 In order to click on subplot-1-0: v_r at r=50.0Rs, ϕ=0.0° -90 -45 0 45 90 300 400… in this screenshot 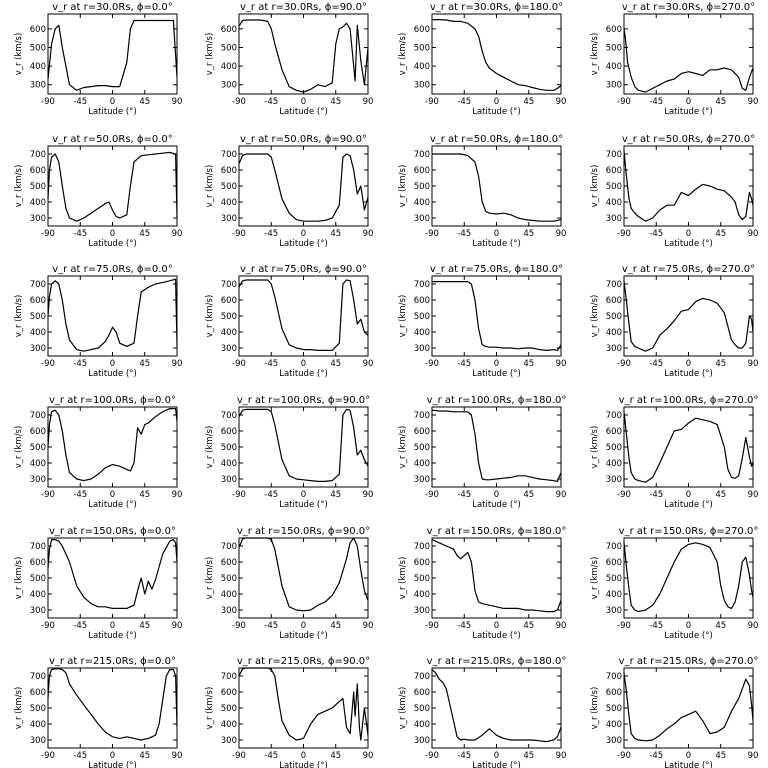, I will do `click(98, 191)`.